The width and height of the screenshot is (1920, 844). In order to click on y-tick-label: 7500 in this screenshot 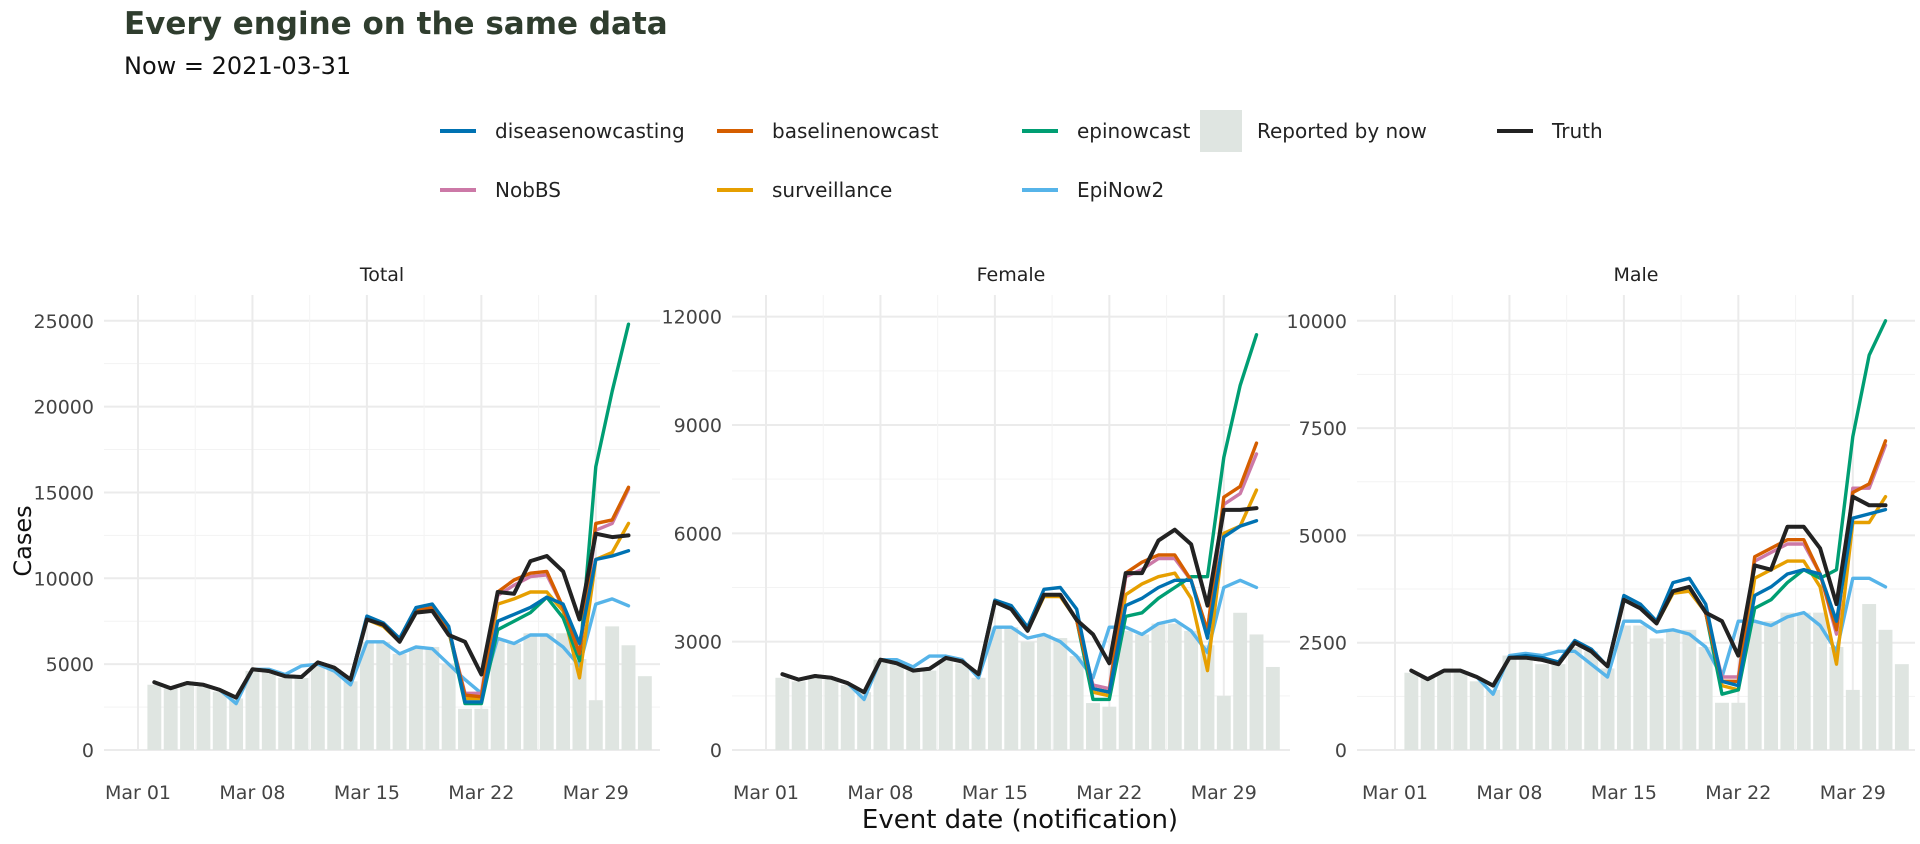, I will do `click(1323, 429)`.